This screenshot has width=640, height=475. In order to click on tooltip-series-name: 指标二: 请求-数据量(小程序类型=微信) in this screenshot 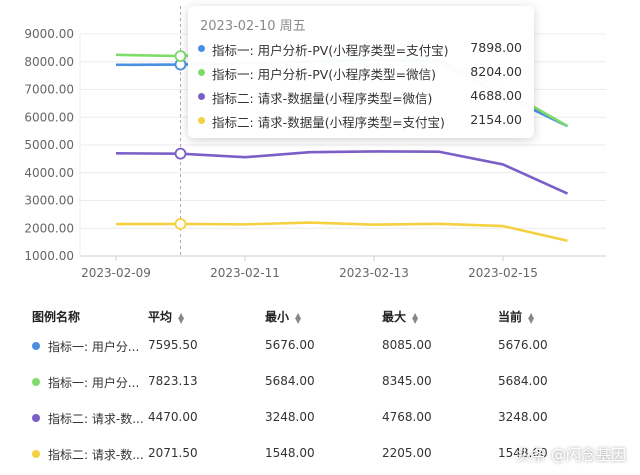, I will do `click(322, 98)`.